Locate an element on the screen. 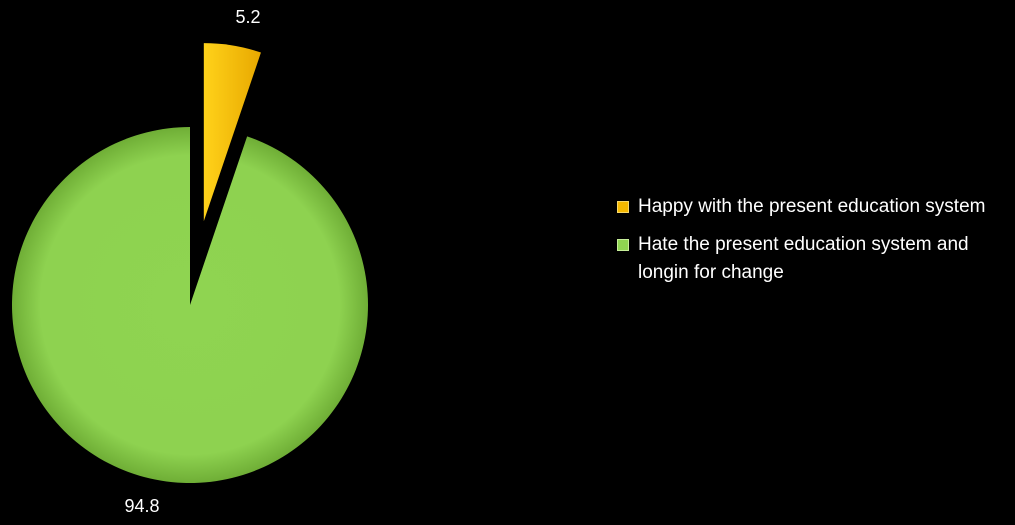  legend-swatch-happy is located at coordinates (623, 207).